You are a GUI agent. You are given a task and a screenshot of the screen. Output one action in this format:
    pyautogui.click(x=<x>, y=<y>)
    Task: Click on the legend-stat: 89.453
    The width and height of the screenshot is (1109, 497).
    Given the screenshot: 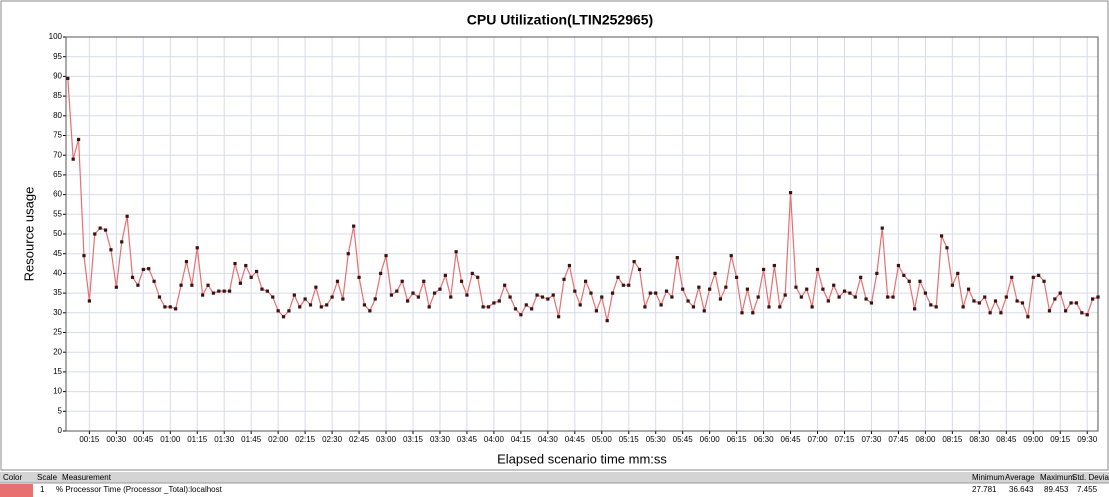 What is the action you would take?
    pyautogui.click(x=1056, y=489)
    